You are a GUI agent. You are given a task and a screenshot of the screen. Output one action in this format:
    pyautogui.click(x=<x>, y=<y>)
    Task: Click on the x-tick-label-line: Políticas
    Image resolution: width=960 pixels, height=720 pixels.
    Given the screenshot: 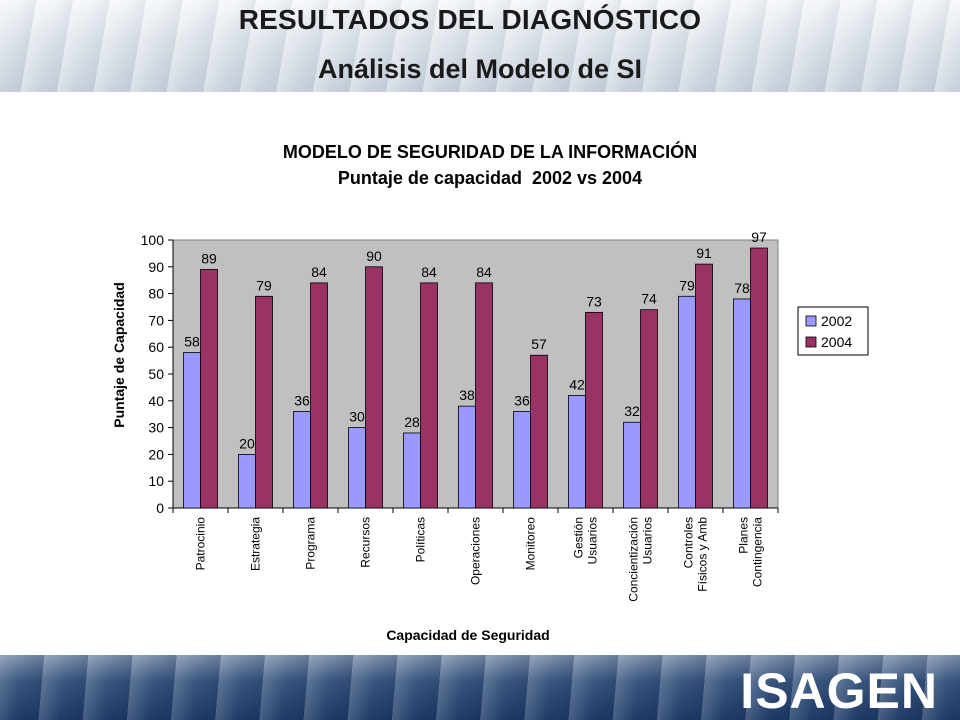 What is the action you would take?
    pyautogui.click(x=421, y=539)
    